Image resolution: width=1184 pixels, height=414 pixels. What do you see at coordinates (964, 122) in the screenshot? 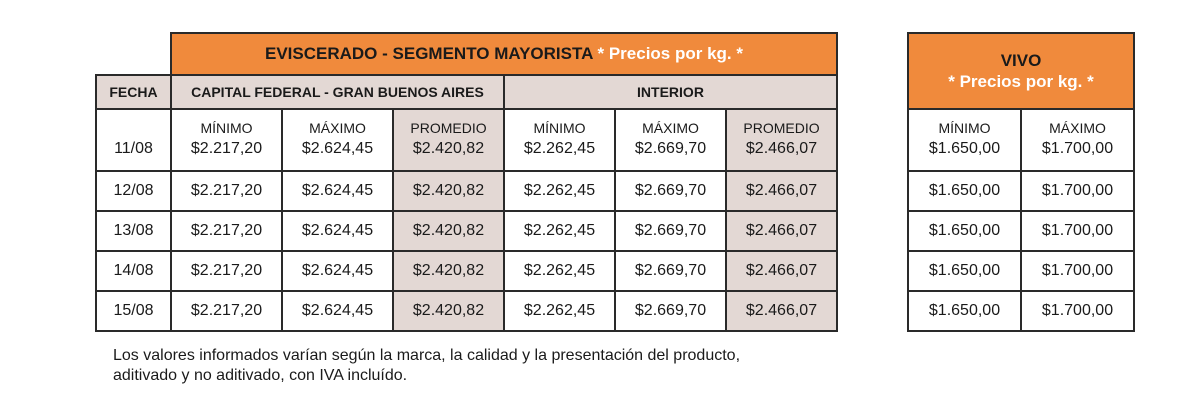
I see `vivo-col-header-min: MÍNIMO` at bounding box center [964, 122].